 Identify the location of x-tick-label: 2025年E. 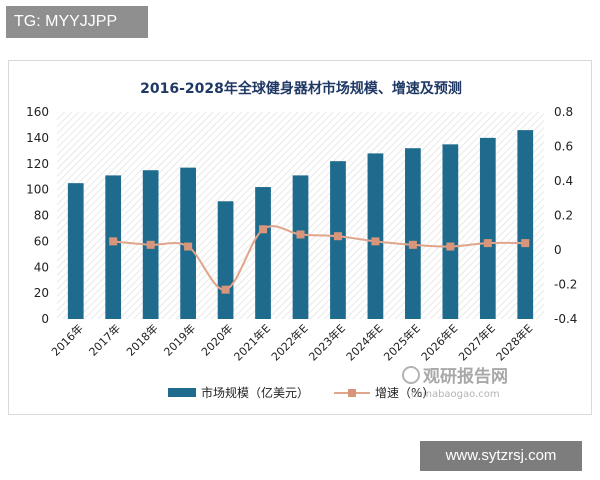
(402, 342).